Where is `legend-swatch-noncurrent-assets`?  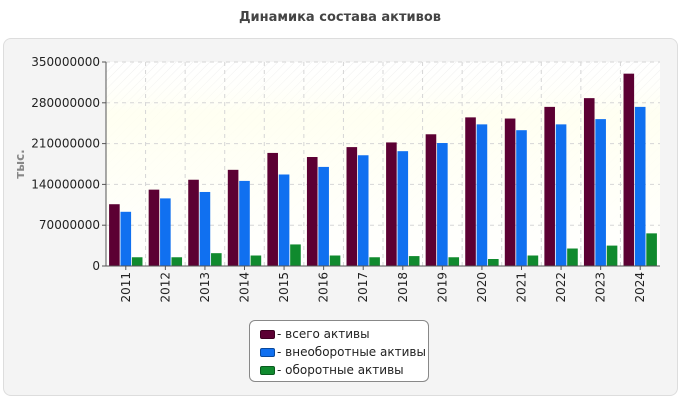 legend-swatch-noncurrent-assets is located at coordinates (267, 352).